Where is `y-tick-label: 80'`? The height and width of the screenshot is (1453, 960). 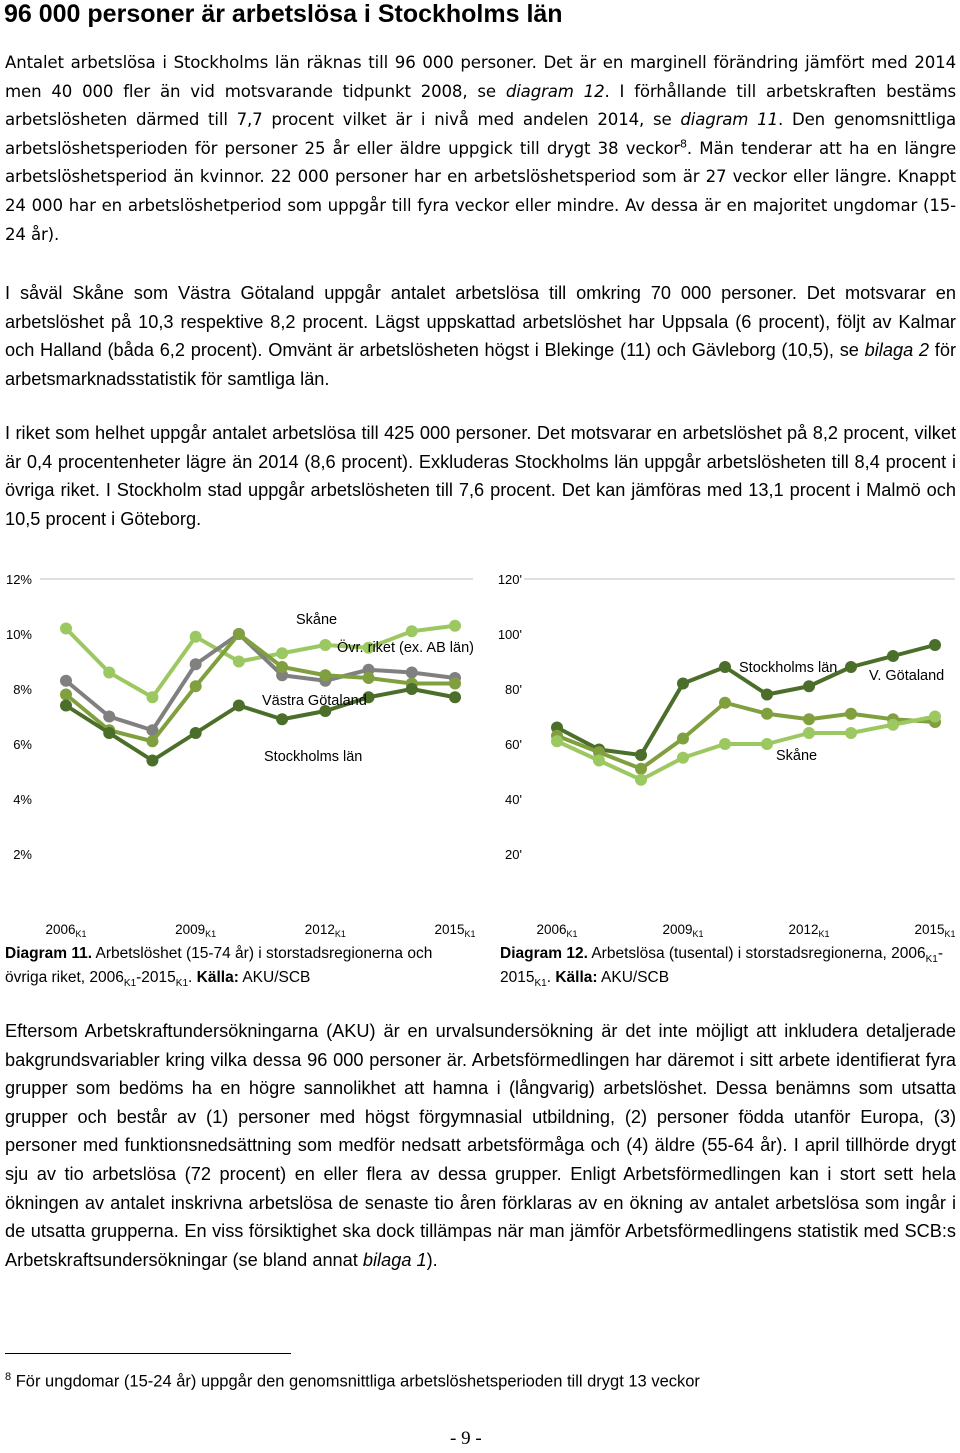 y-tick-label: 80' is located at coordinates (513, 689).